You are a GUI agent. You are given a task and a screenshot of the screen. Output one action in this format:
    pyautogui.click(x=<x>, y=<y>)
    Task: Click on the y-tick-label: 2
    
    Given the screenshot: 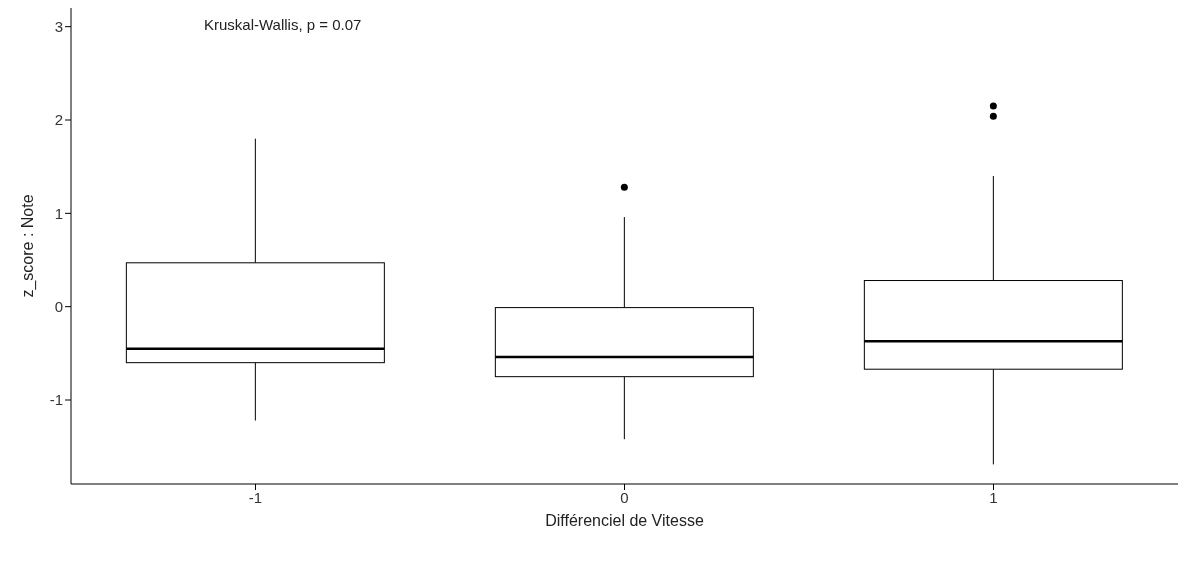 What is the action you would take?
    pyautogui.click(x=58, y=120)
    